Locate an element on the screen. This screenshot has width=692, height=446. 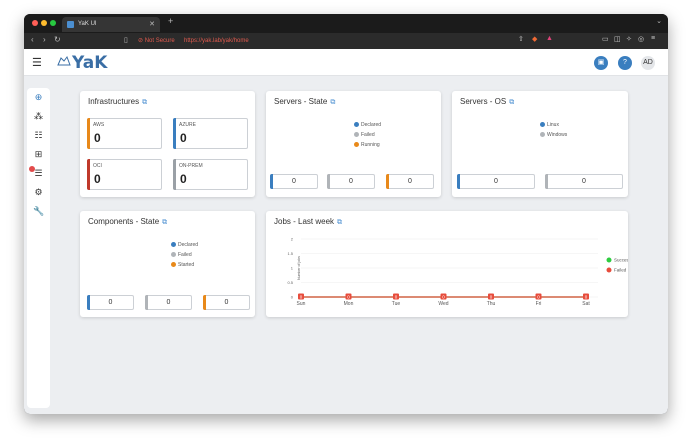
infra-tile-label: AZURE is located at coordinates (187, 125).